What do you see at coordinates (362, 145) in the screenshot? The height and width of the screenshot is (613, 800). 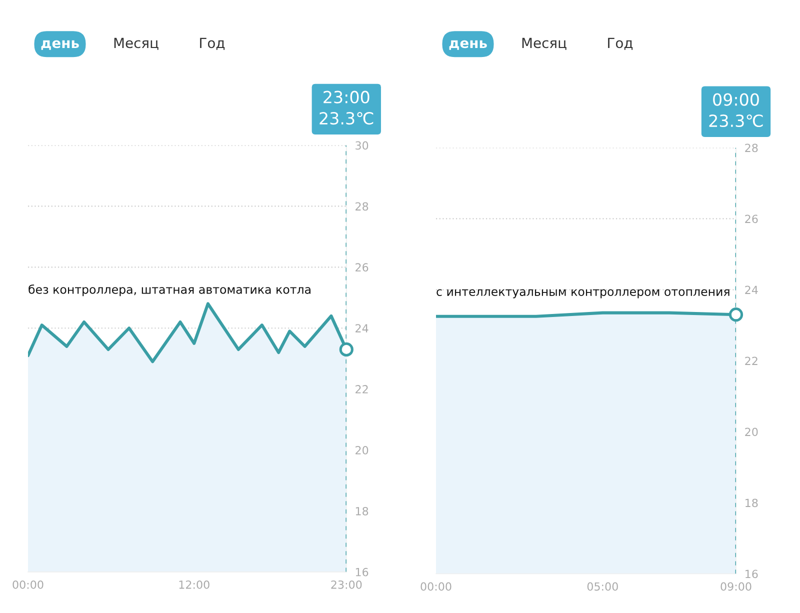 I see `y-tick-label: 30` at bounding box center [362, 145].